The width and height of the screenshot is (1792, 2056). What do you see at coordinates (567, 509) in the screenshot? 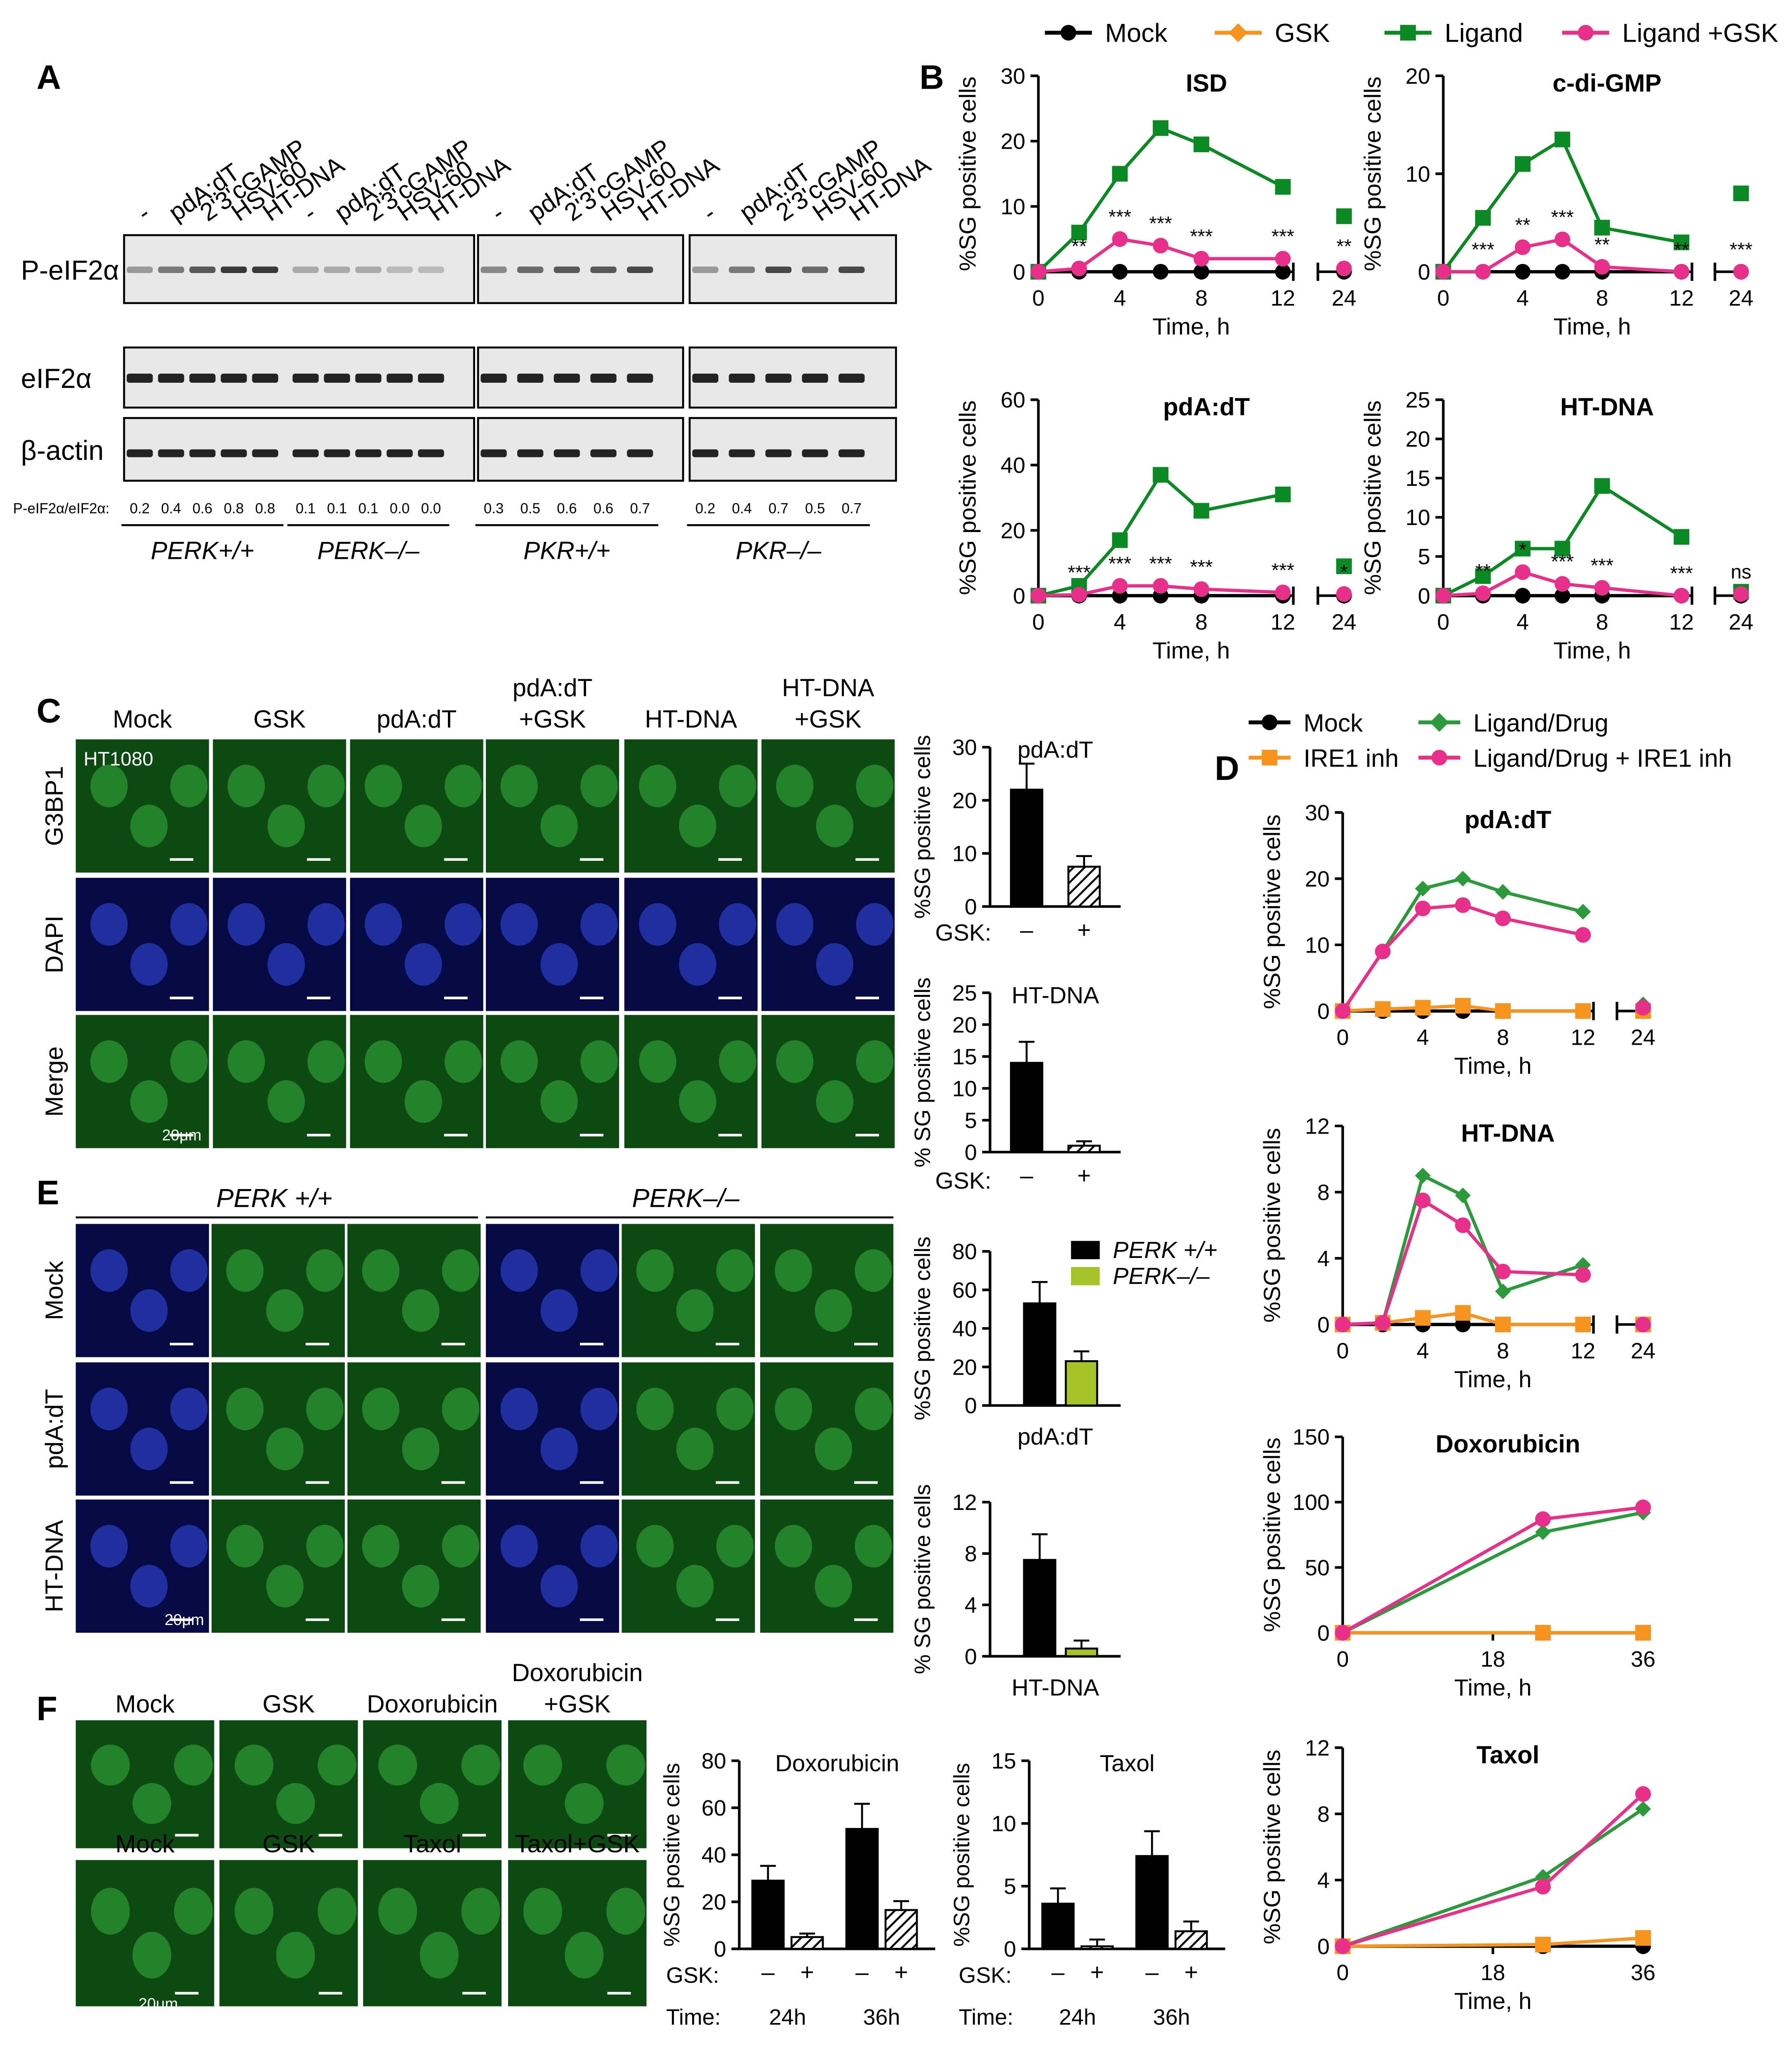
I see `ratio-value: 0.6` at bounding box center [567, 509].